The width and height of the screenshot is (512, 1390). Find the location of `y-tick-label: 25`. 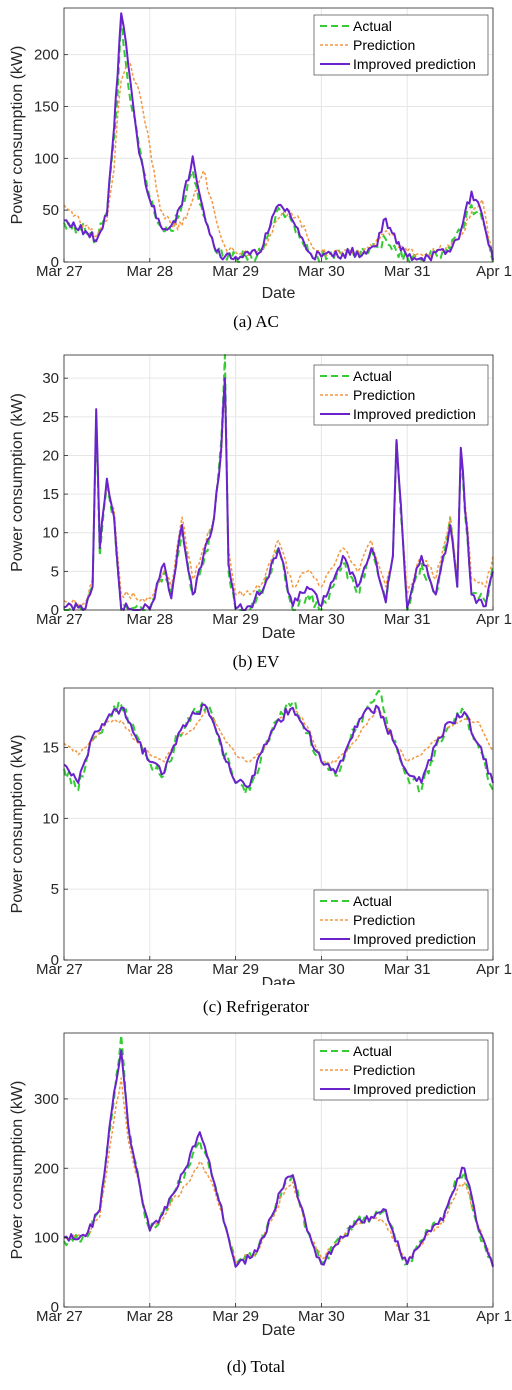

y-tick-label: 25 is located at coordinates (50, 417).